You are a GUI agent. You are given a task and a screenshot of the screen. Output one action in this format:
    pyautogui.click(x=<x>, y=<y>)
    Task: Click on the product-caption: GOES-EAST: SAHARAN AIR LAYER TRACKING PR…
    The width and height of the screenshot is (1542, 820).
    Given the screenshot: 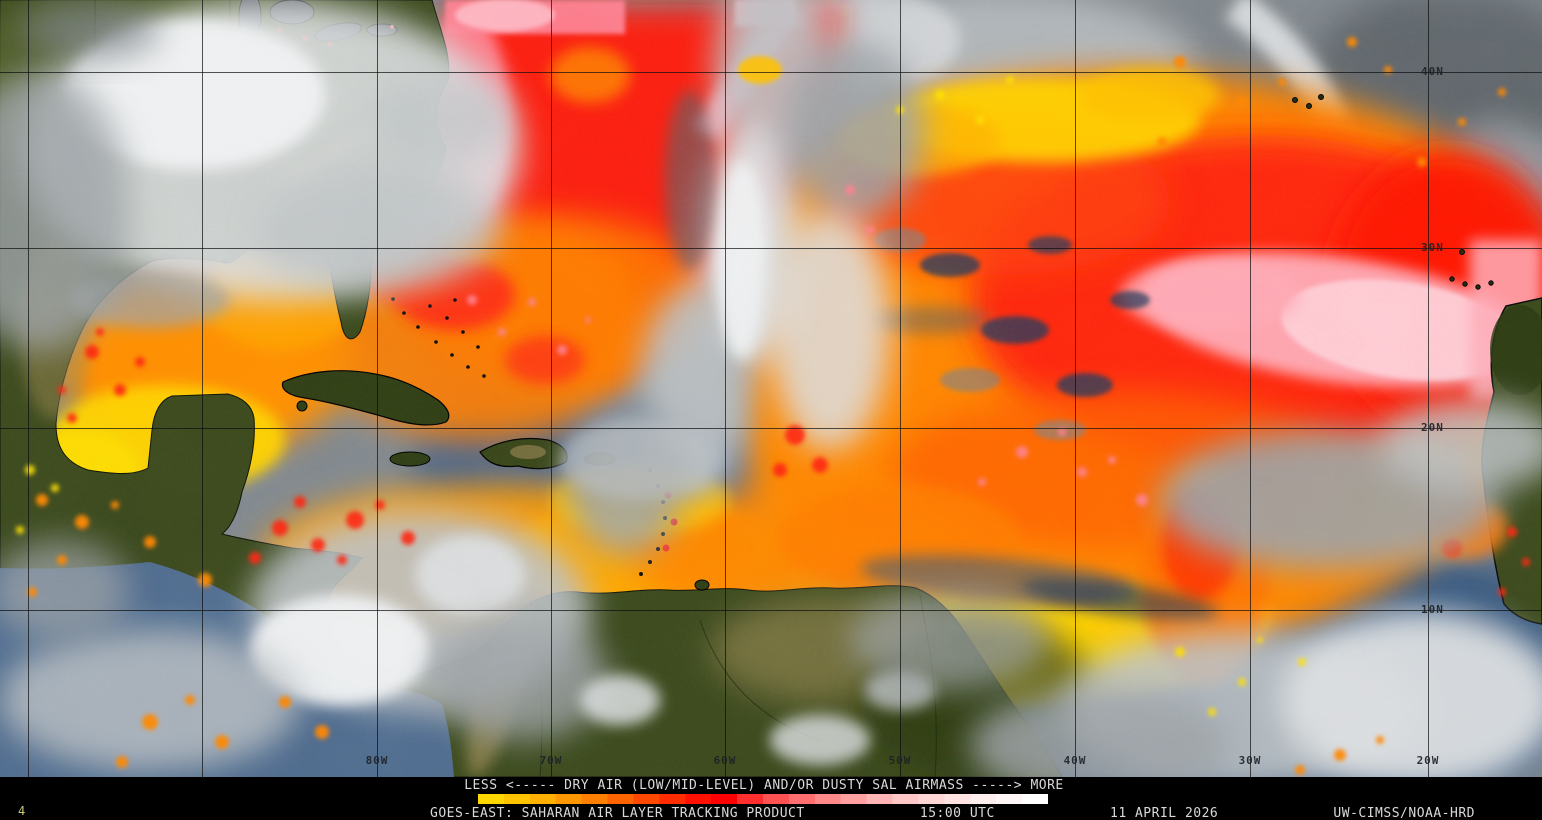 What is the action you would take?
    pyautogui.click(x=952, y=813)
    